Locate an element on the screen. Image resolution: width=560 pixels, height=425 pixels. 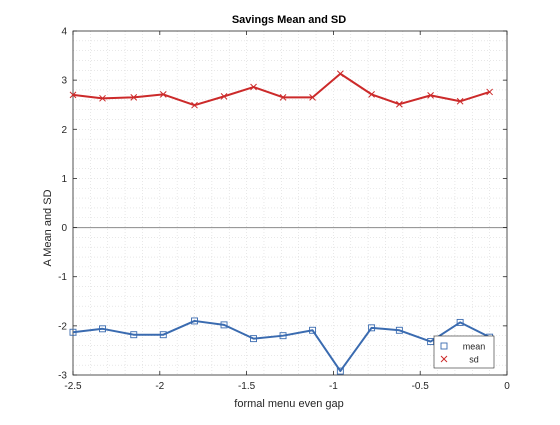
y-tick-label: -2 is located at coordinates (62, 326).